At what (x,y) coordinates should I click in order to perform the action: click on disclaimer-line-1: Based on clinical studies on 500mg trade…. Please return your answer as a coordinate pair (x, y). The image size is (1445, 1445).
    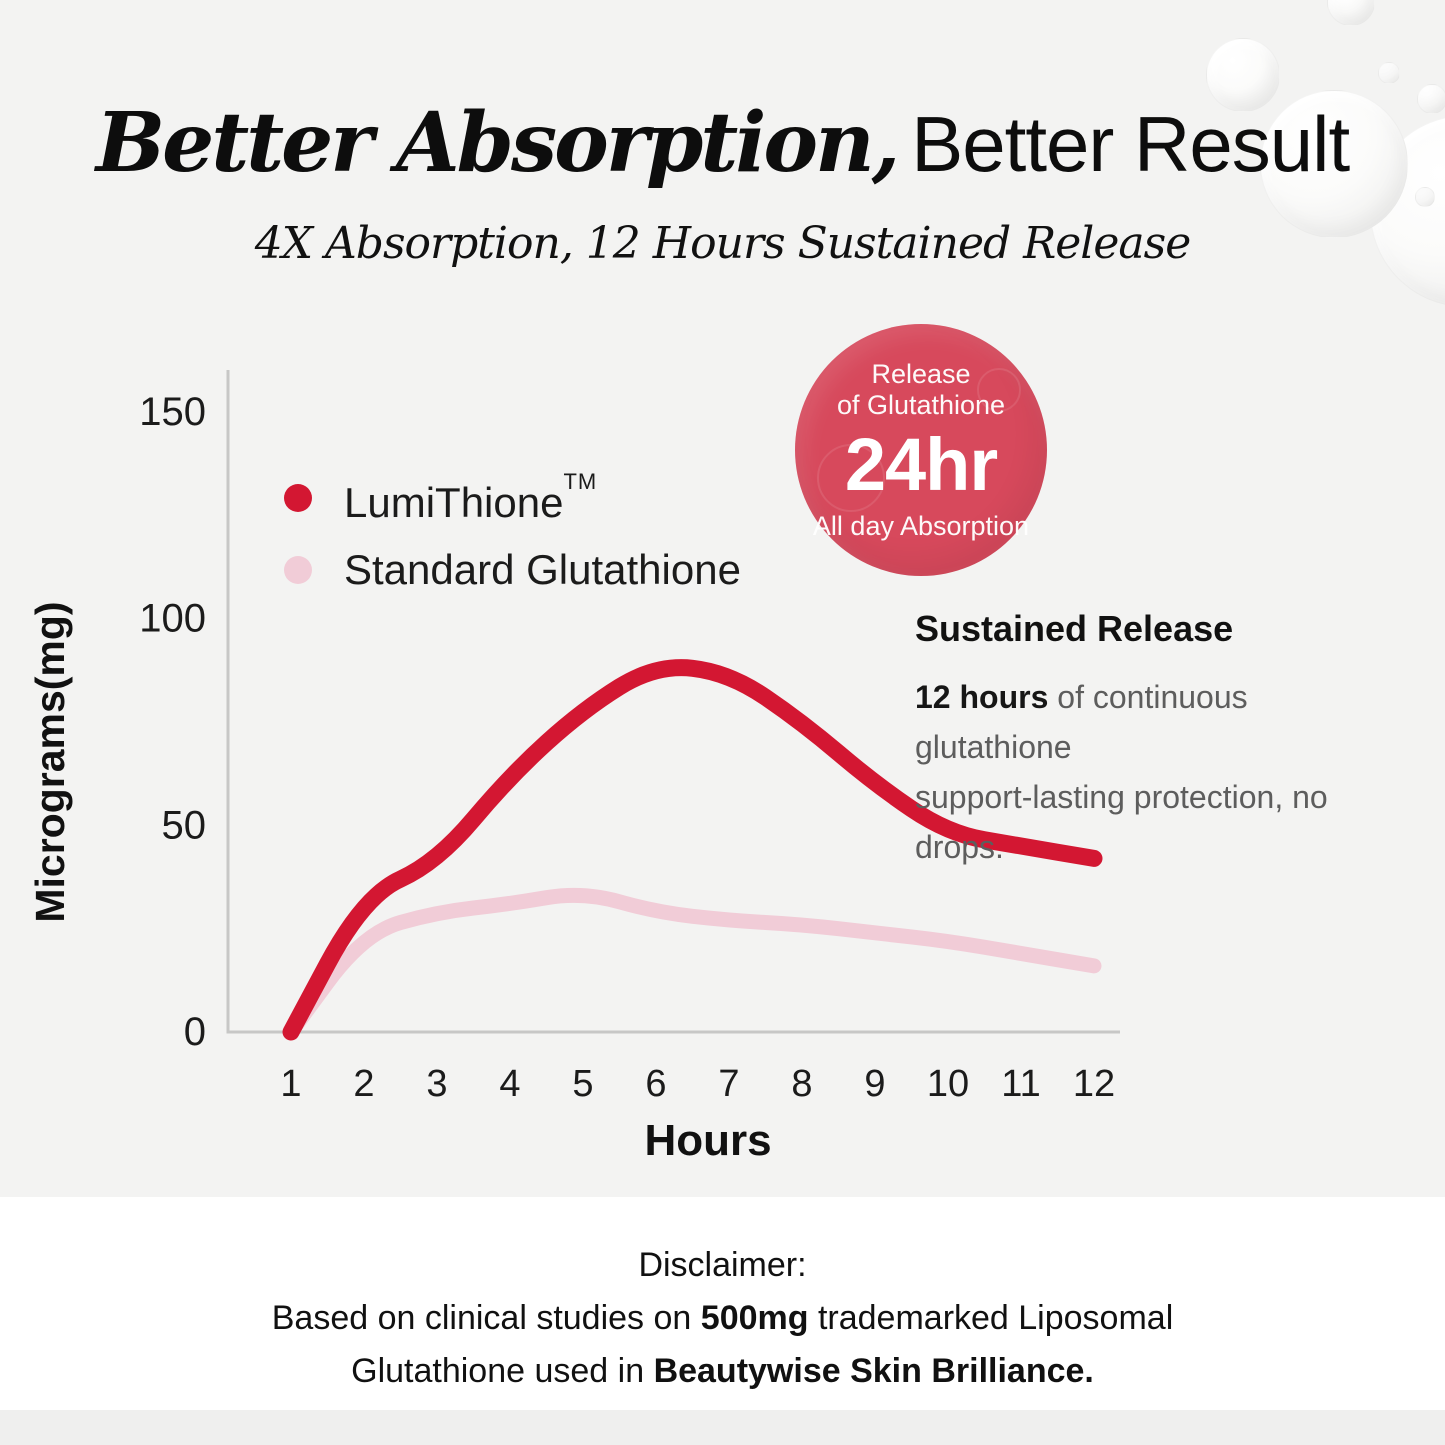
    Looking at the image, I should click on (722, 1318).